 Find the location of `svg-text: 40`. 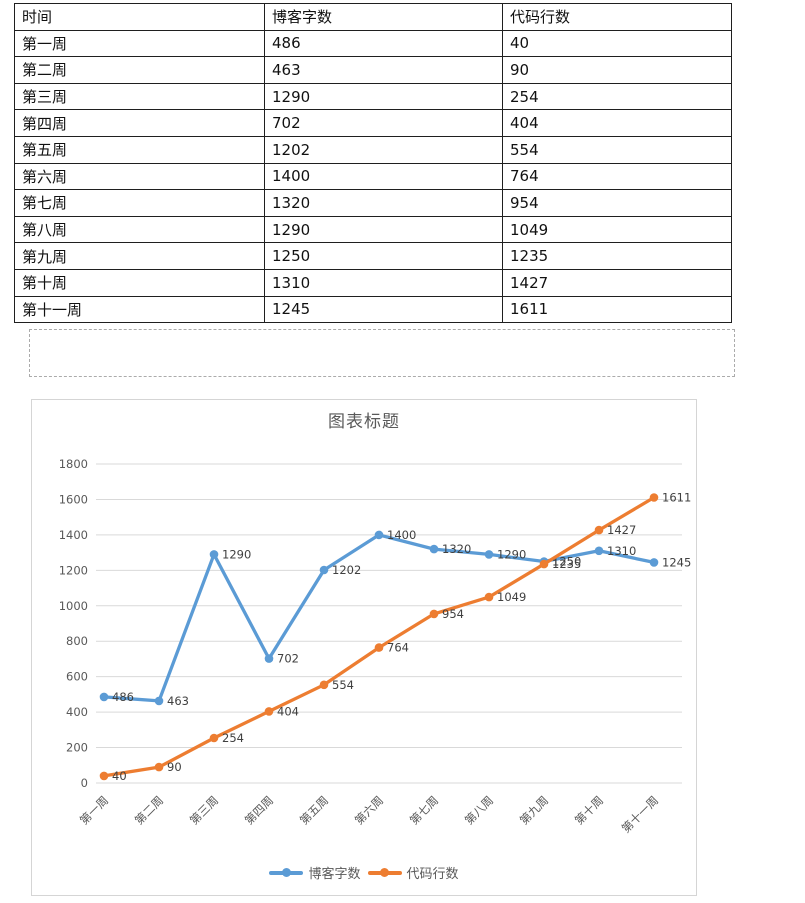

svg-text: 40 is located at coordinates (119, 776).